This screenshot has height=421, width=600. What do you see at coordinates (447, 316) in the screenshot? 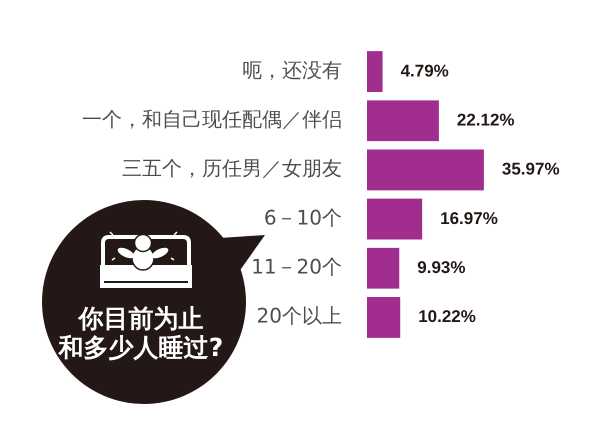
I see `data-label: 10.22%` at bounding box center [447, 316].